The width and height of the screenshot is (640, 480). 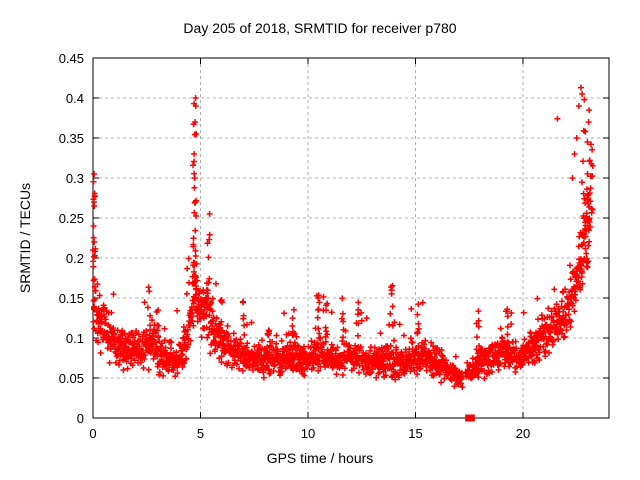 I want to click on x-tick-label: 5, so click(x=200, y=433).